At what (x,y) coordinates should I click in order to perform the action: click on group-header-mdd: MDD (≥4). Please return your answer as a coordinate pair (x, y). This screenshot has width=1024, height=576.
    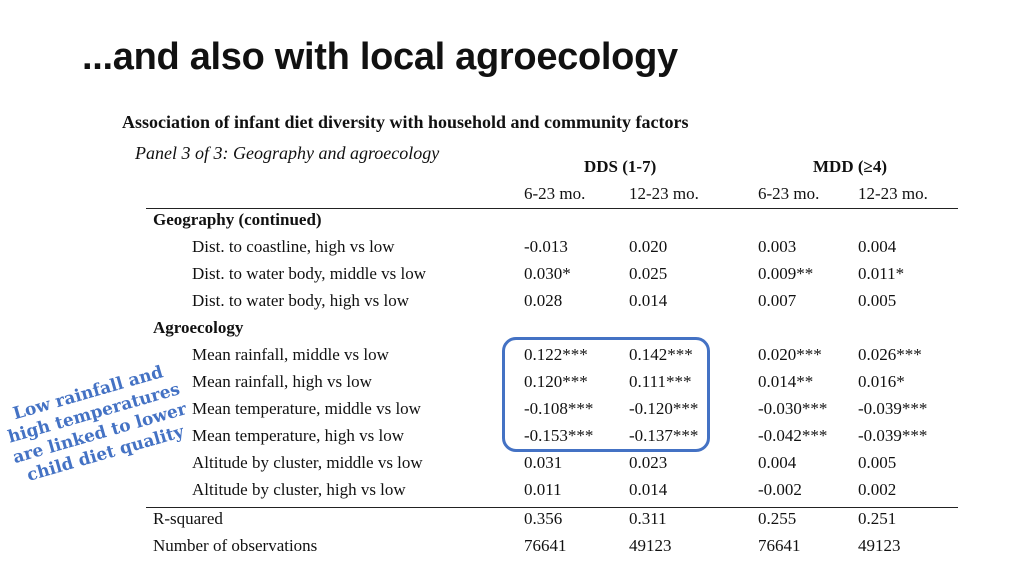
    Looking at the image, I should click on (850, 166).